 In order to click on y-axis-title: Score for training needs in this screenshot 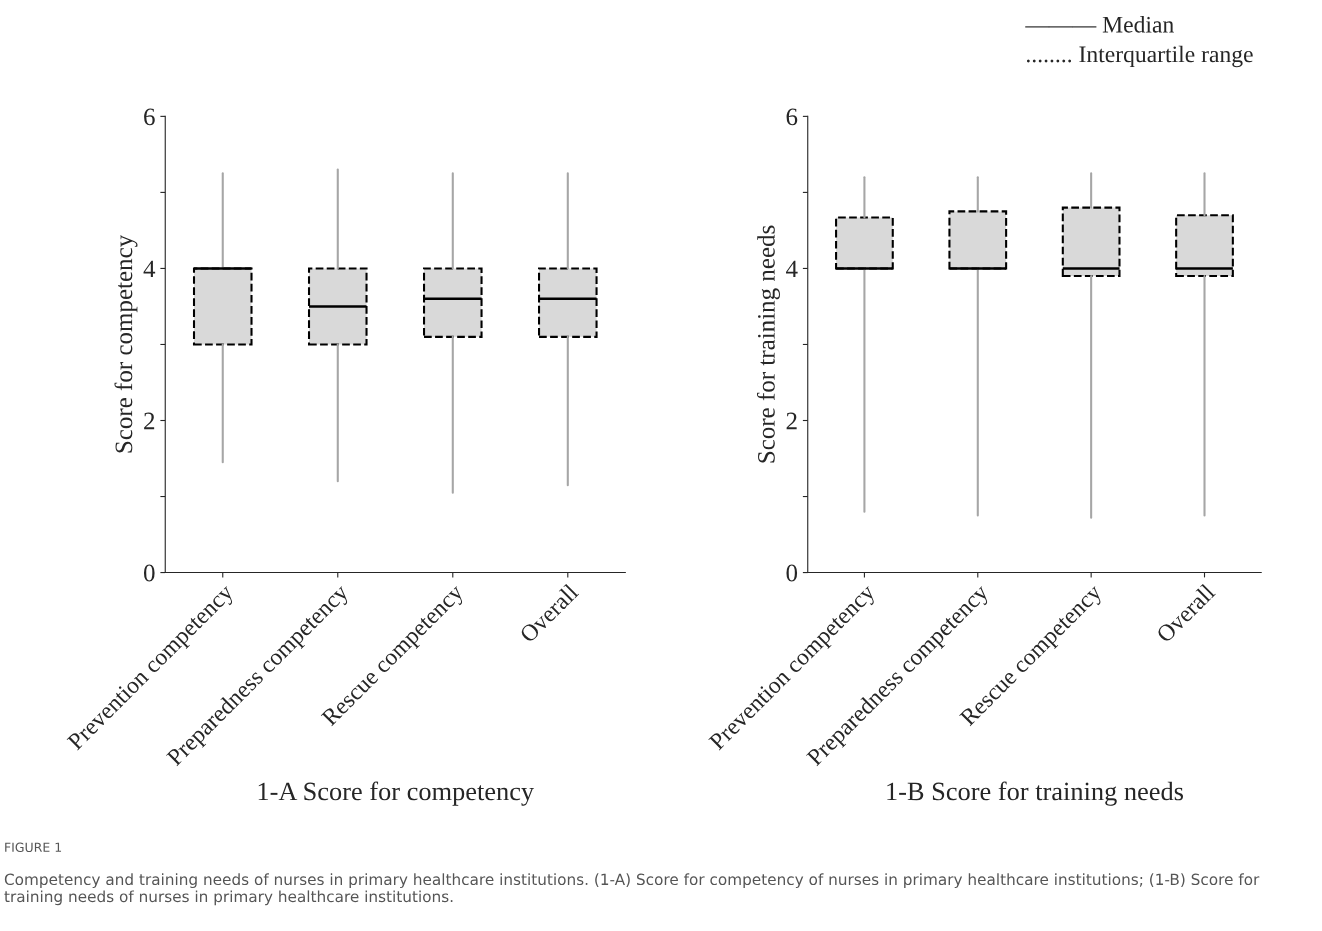, I will do `click(768, 344)`.